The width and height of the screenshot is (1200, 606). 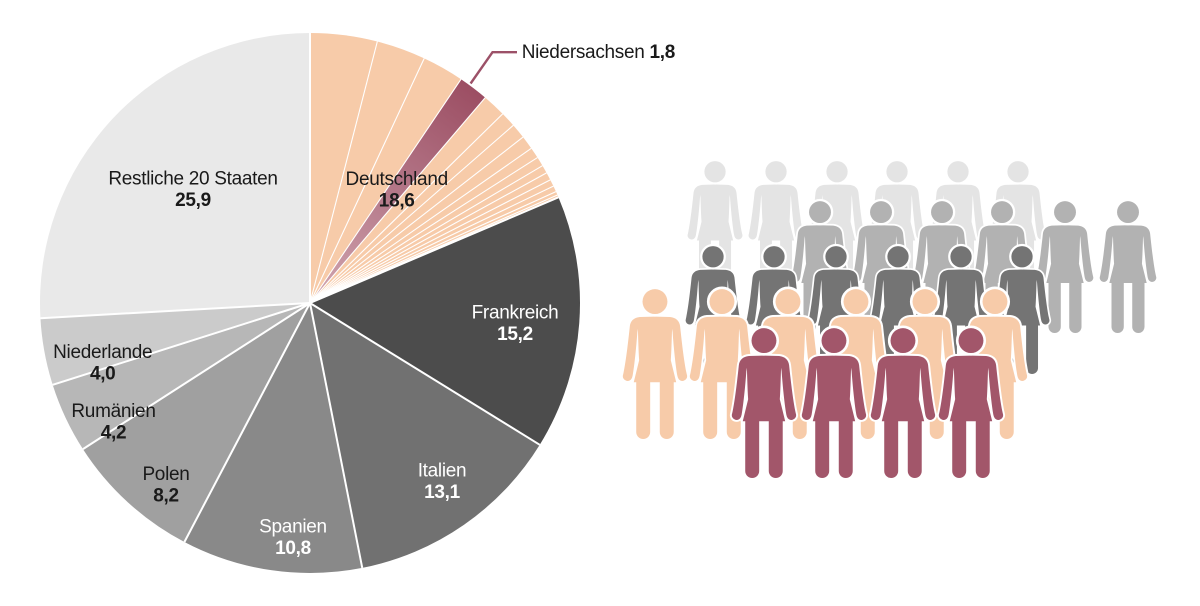 I want to click on svg-text: Niedersachsen 1,8, so click(x=598, y=52).